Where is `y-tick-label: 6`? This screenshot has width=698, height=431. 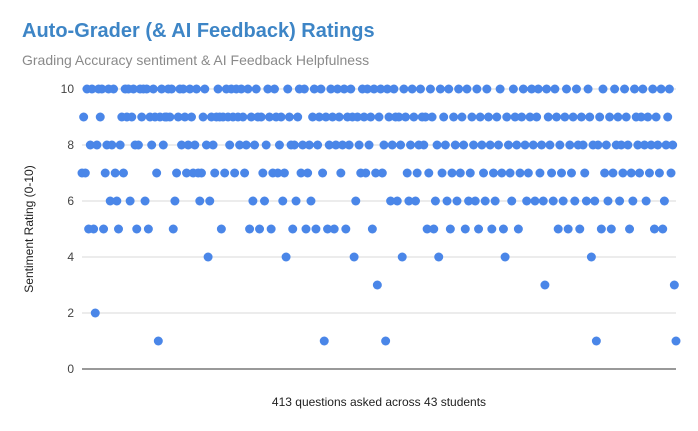
y-tick-label: 6 is located at coordinates (70, 201).